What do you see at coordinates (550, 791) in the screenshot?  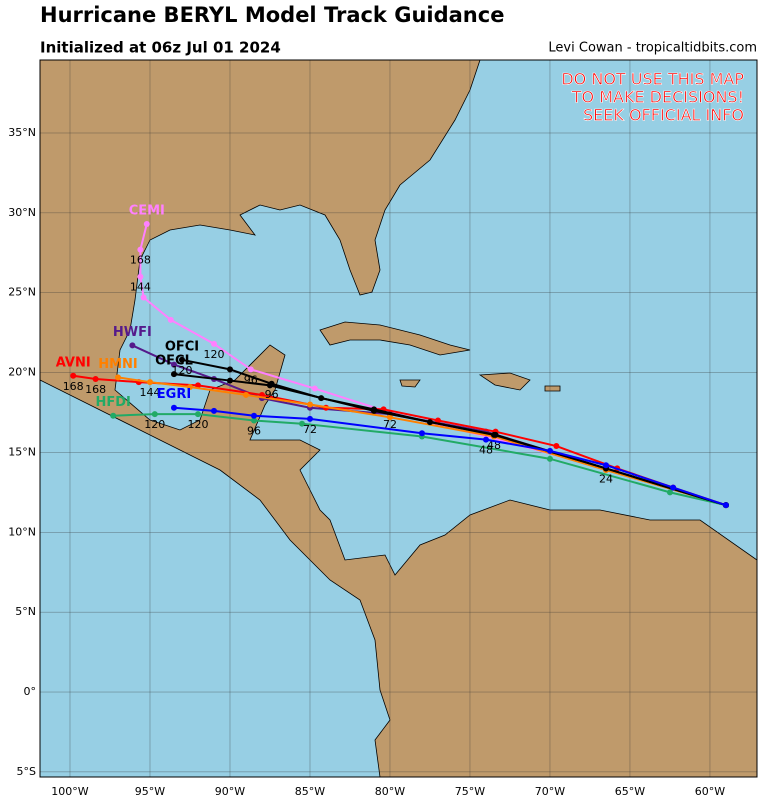 I see `x-tick-label: 70°W` at bounding box center [550, 791].